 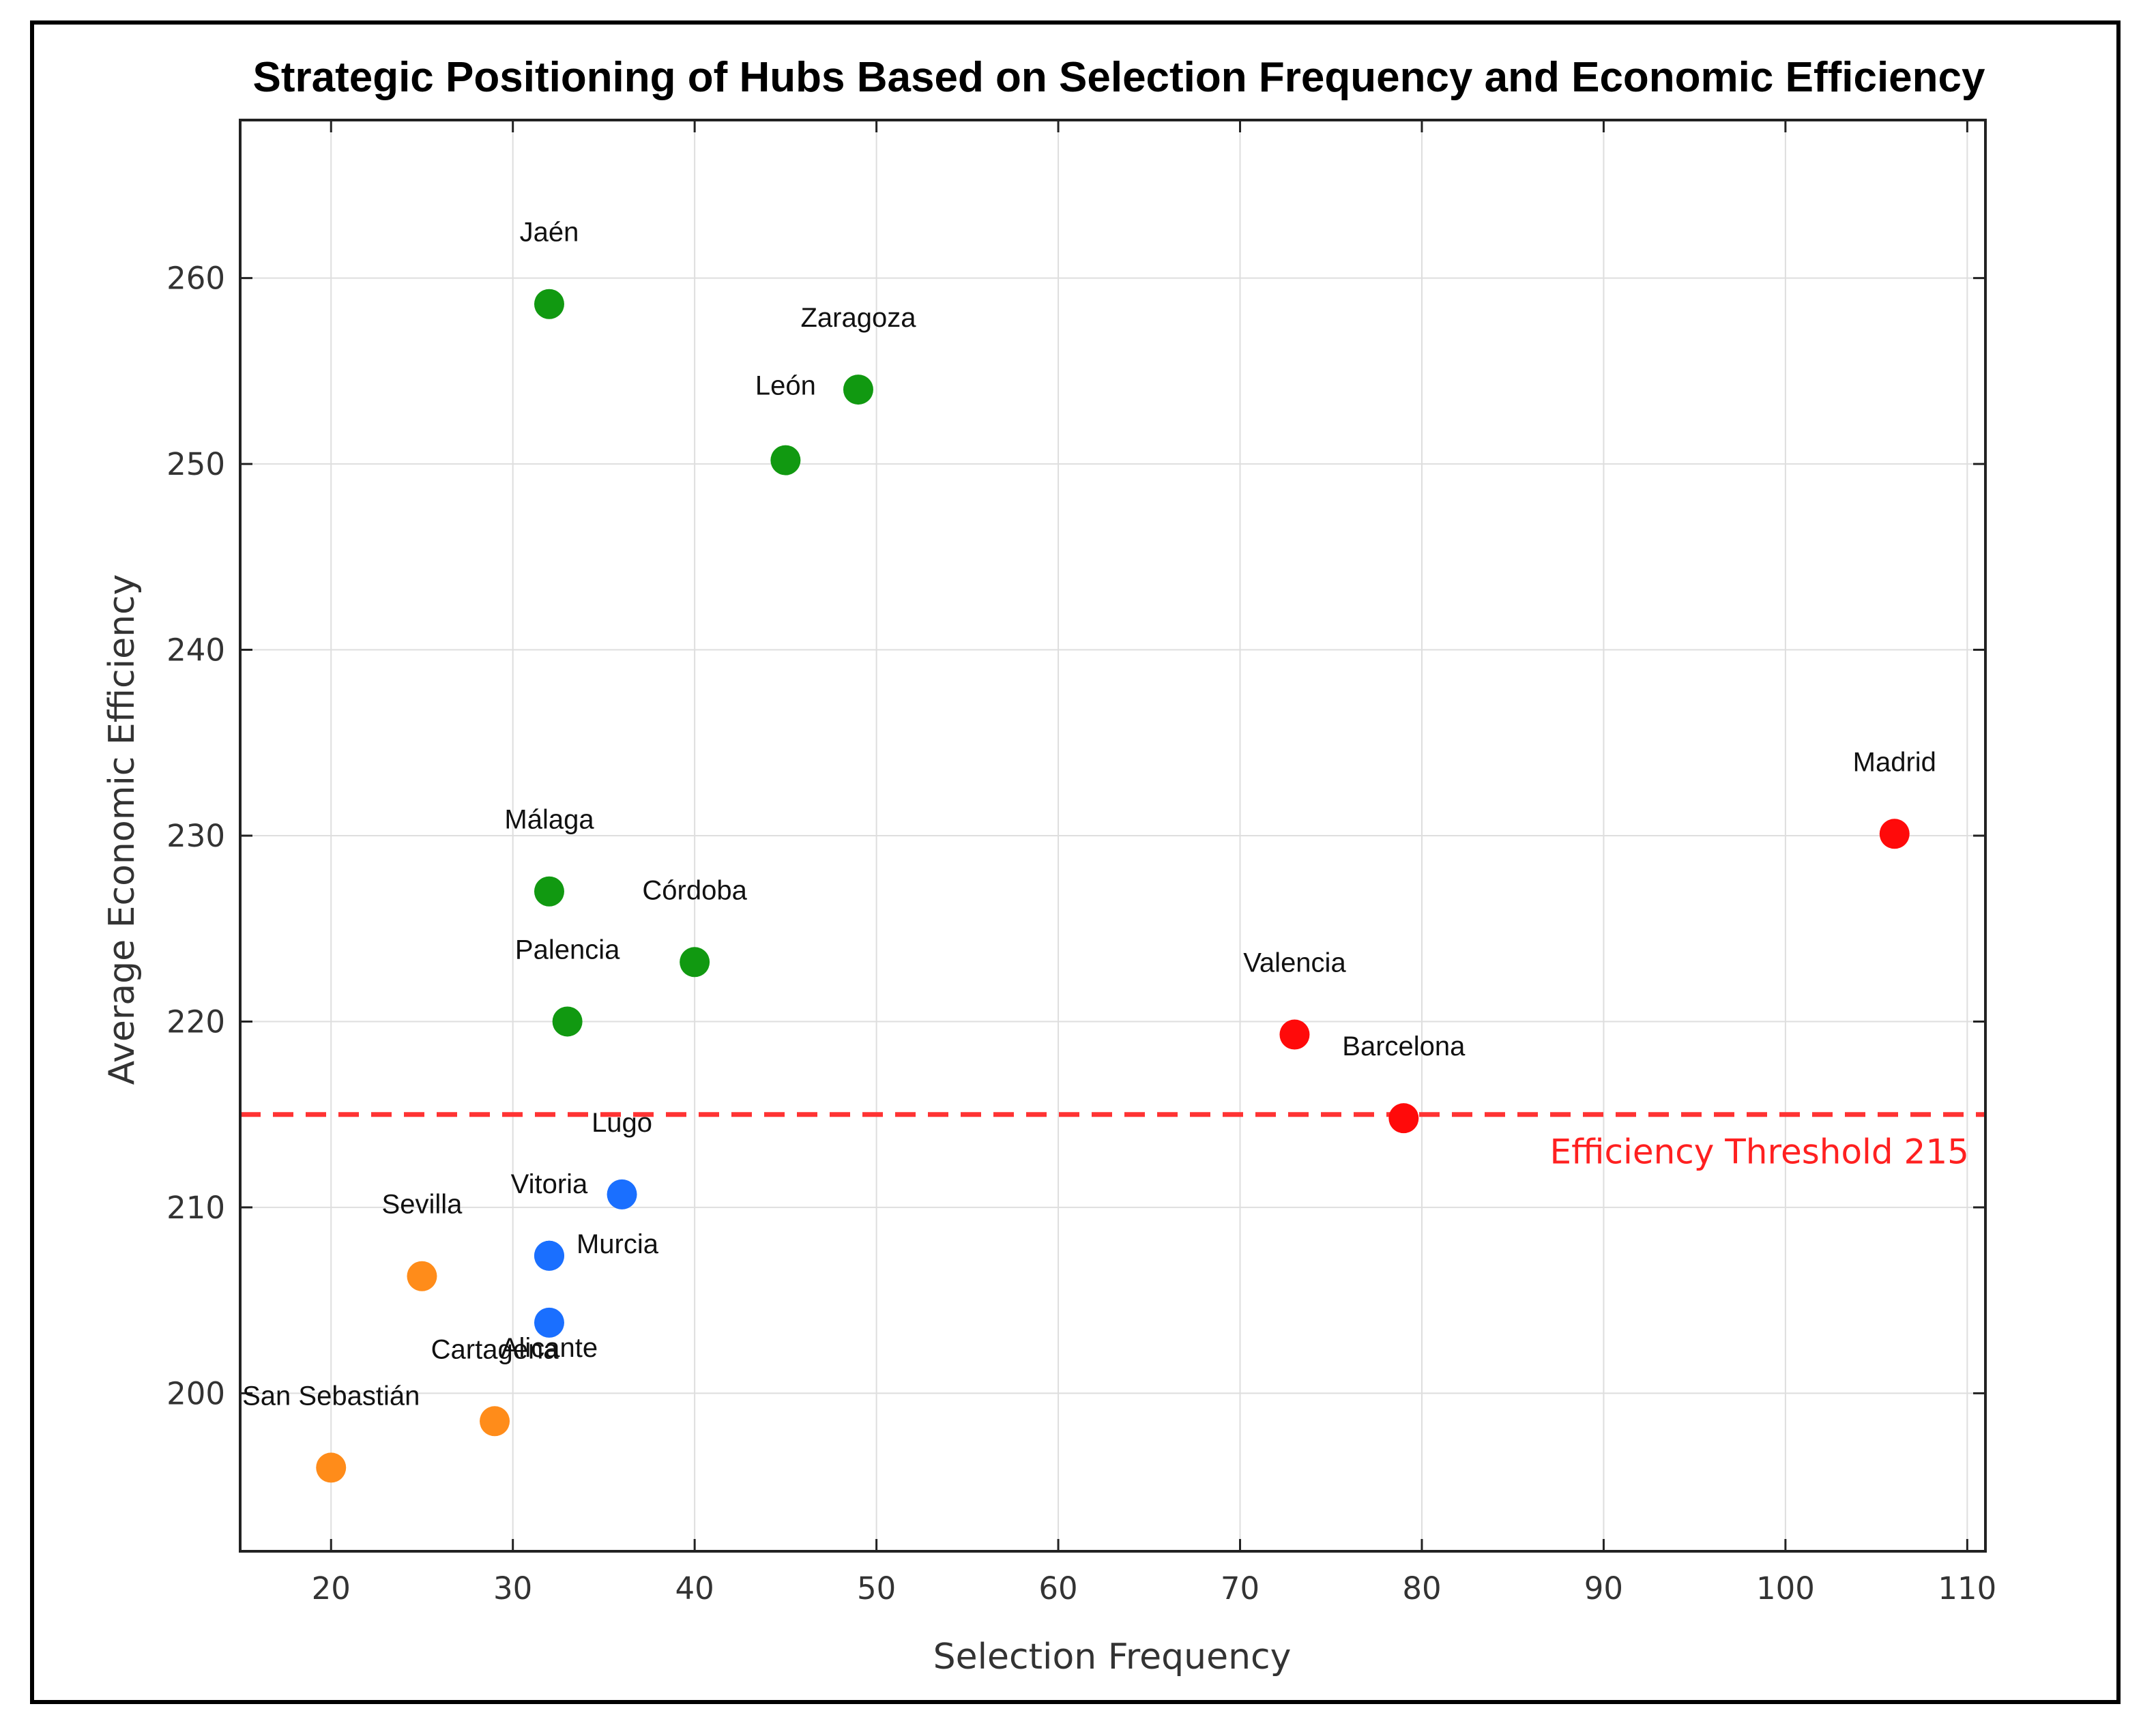 What do you see at coordinates (549, 1184) in the screenshot?
I see `point-label-vitoria: Vitoria` at bounding box center [549, 1184].